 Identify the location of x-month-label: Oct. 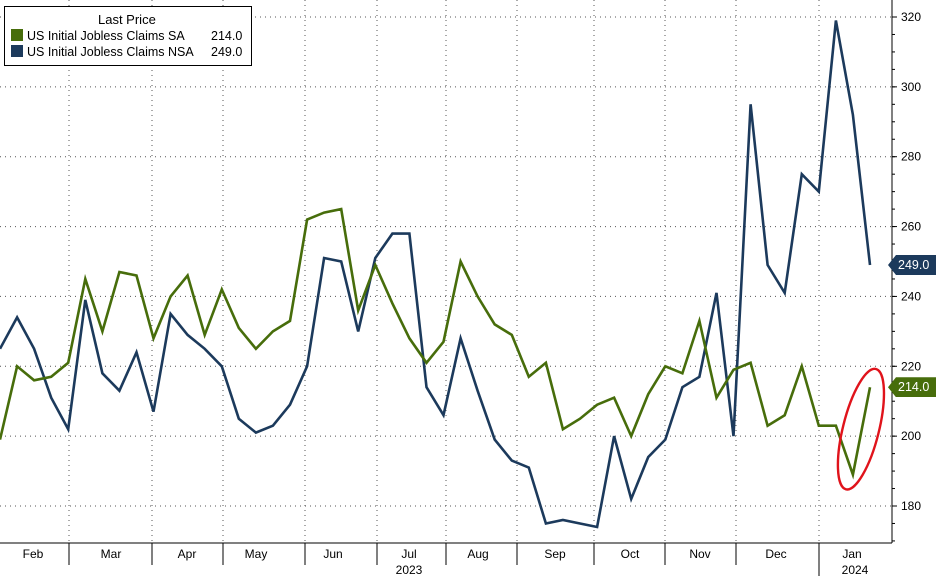
(630, 554).